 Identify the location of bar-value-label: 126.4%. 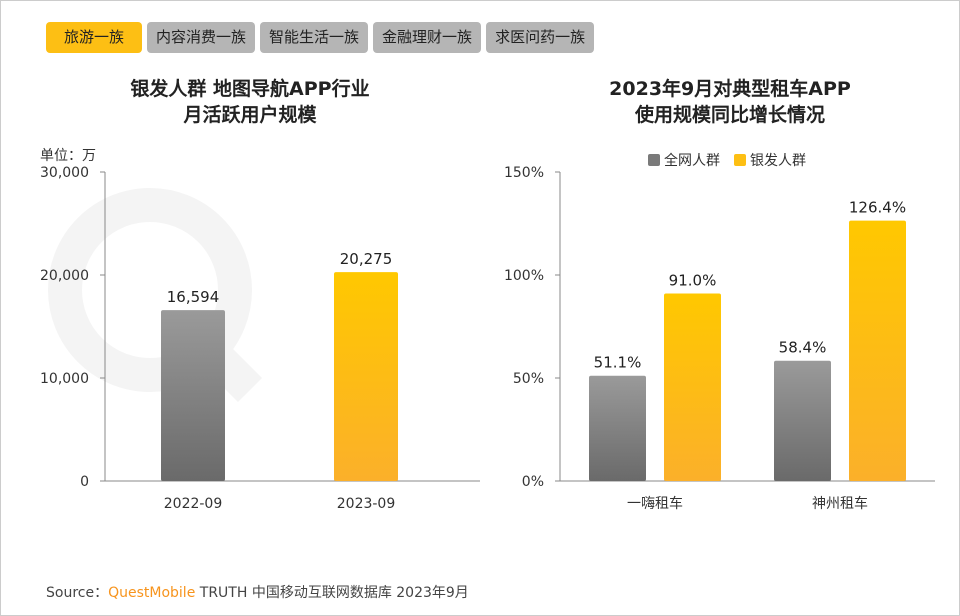
(877, 208).